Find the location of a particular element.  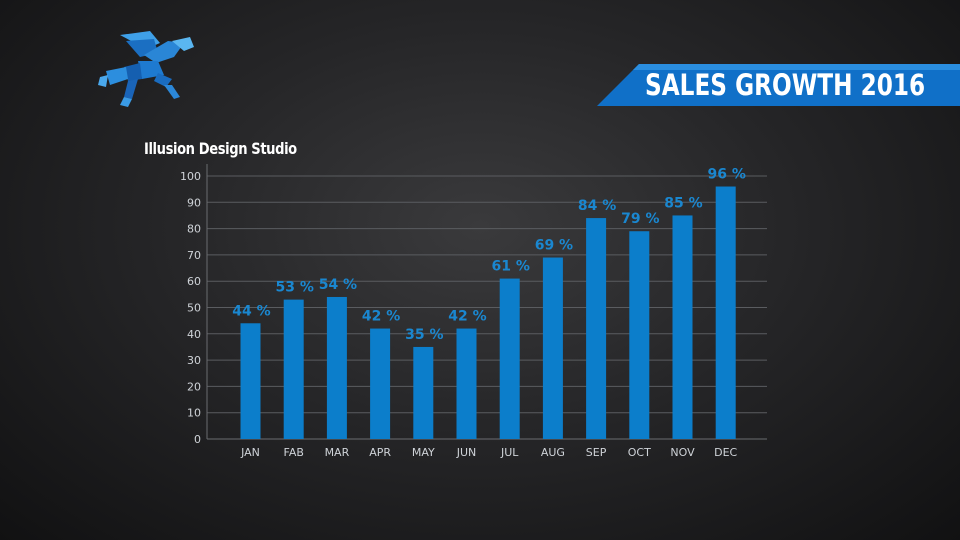

data-label-nov: 85 % is located at coordinates (683, 203).